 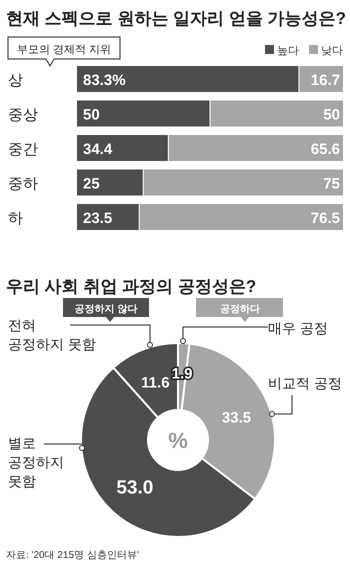 I want to click on data-label: 23.5, so click(x=97, y=218).